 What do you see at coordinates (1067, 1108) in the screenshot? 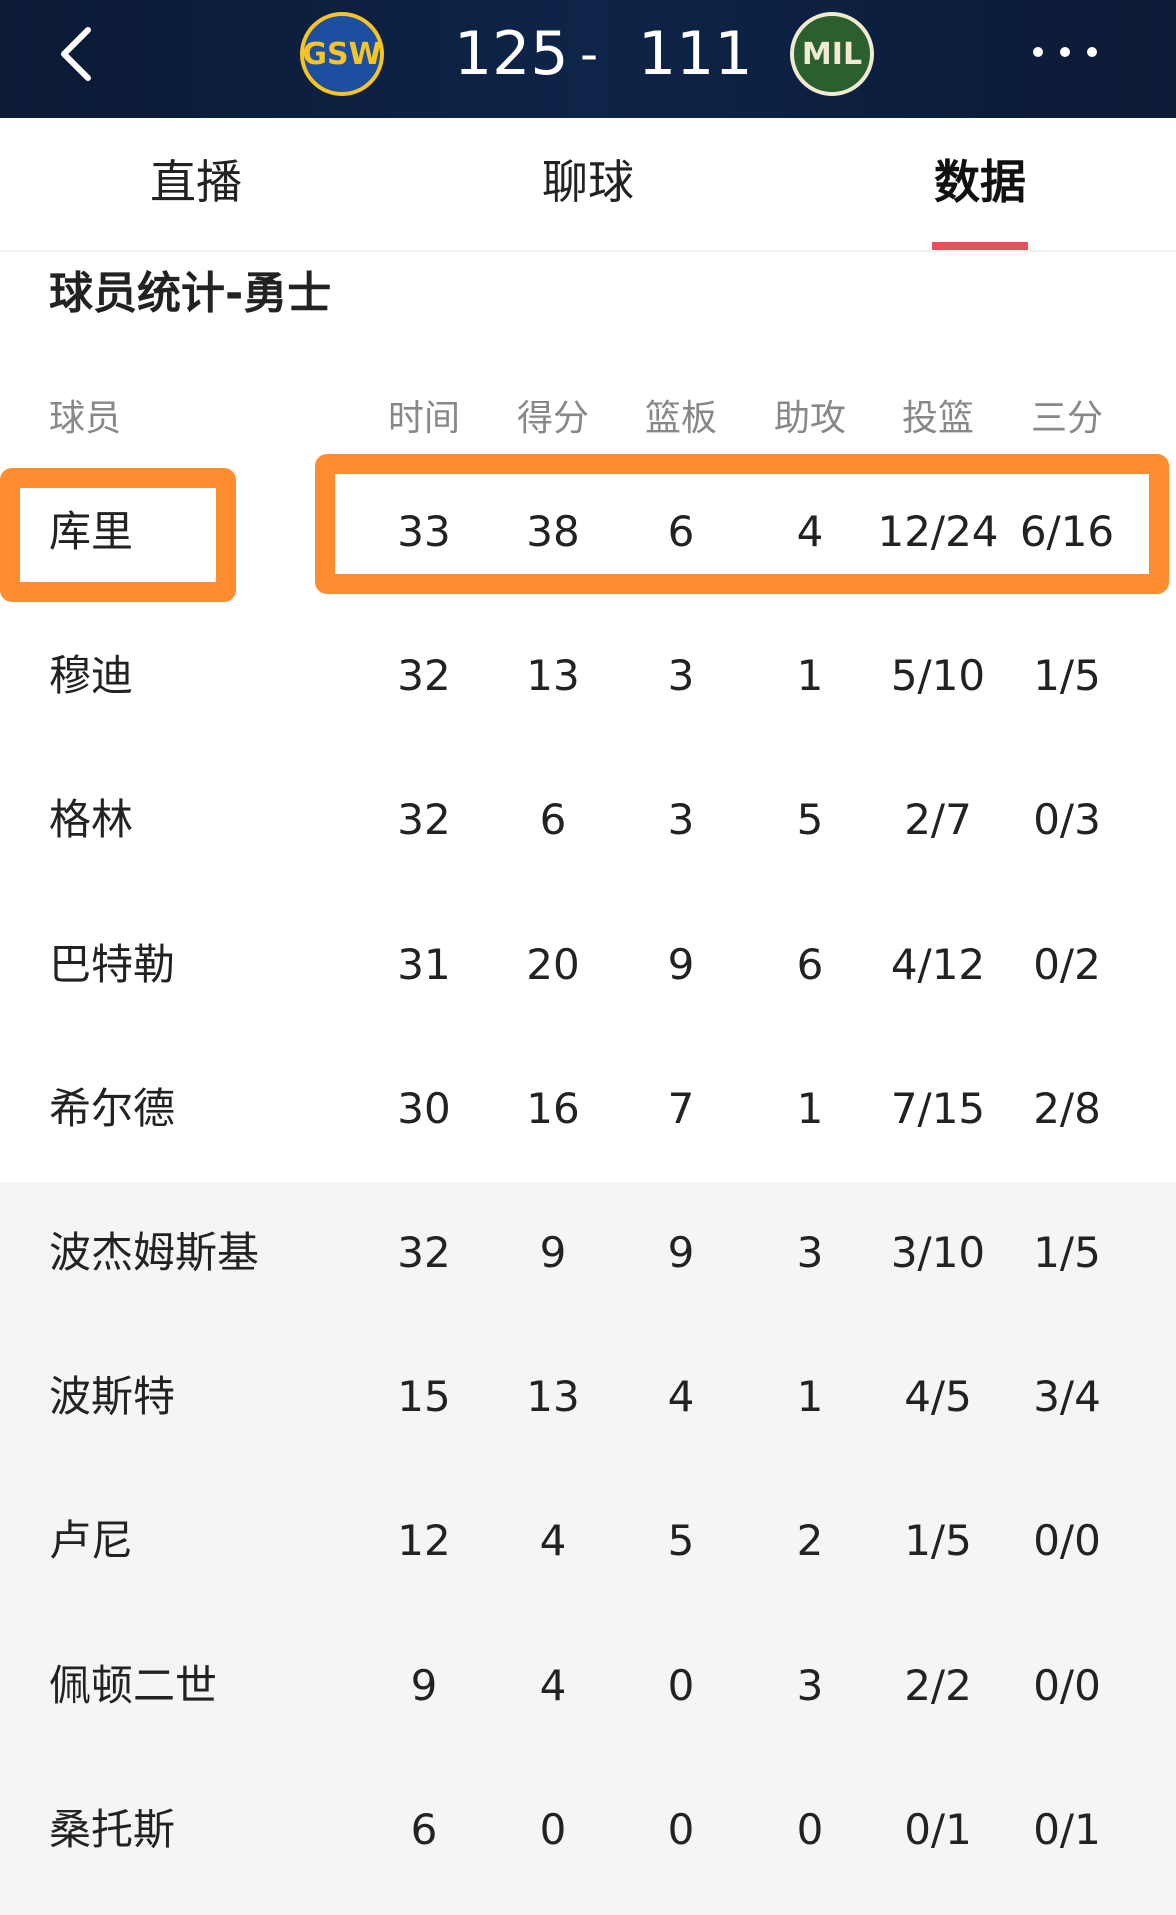
I see `stat-cell: 2/8` at bounding box center [1067, 1108].